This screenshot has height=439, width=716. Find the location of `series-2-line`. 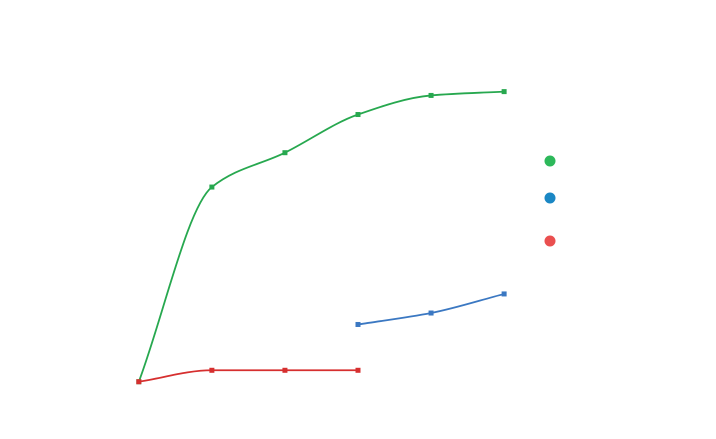

series-2-line is located at coordinates (431, 309).